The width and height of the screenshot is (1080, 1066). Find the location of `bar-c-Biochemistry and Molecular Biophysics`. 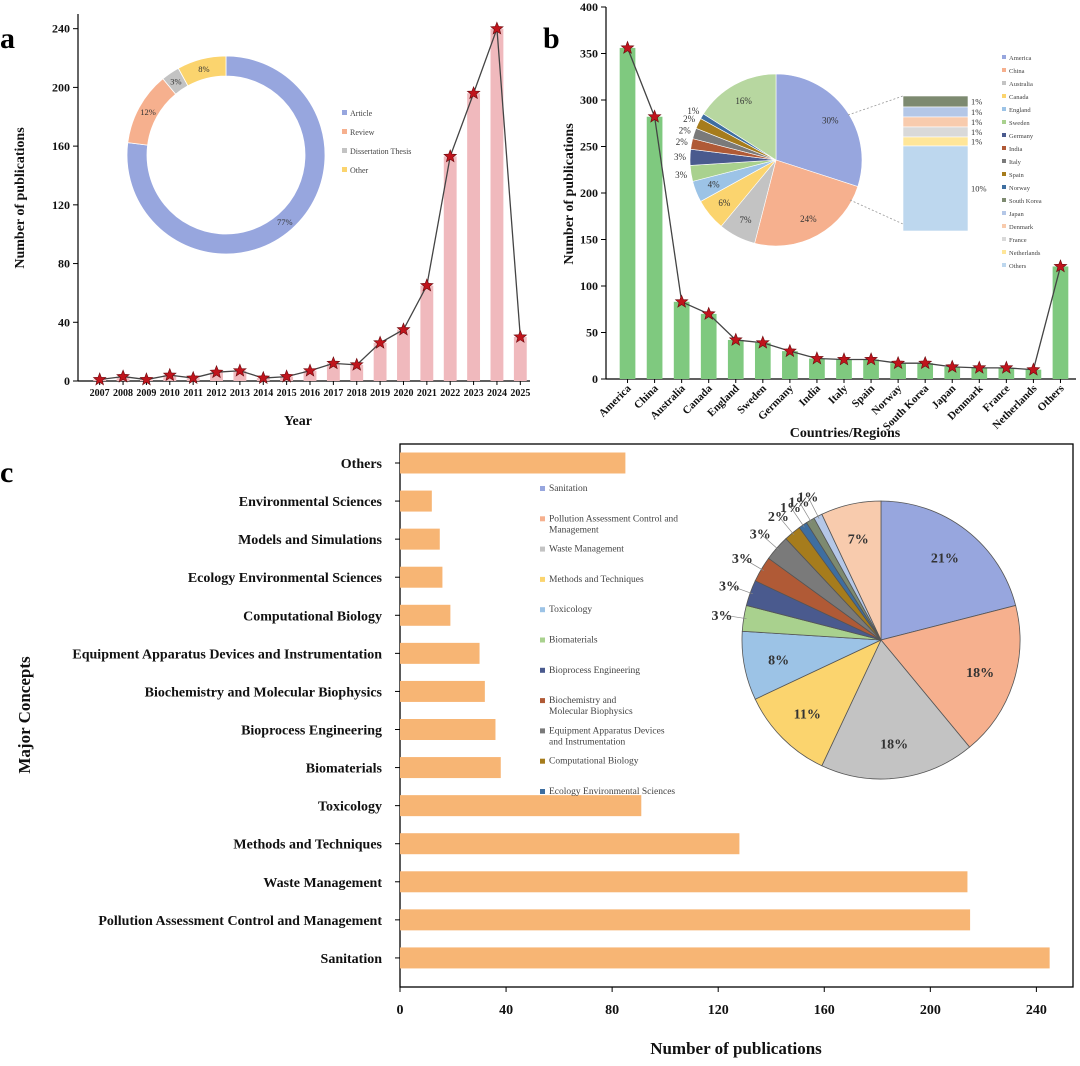

bar-c-Biochemistry and Molecular Biophysics is located at coordinates (442, 691).